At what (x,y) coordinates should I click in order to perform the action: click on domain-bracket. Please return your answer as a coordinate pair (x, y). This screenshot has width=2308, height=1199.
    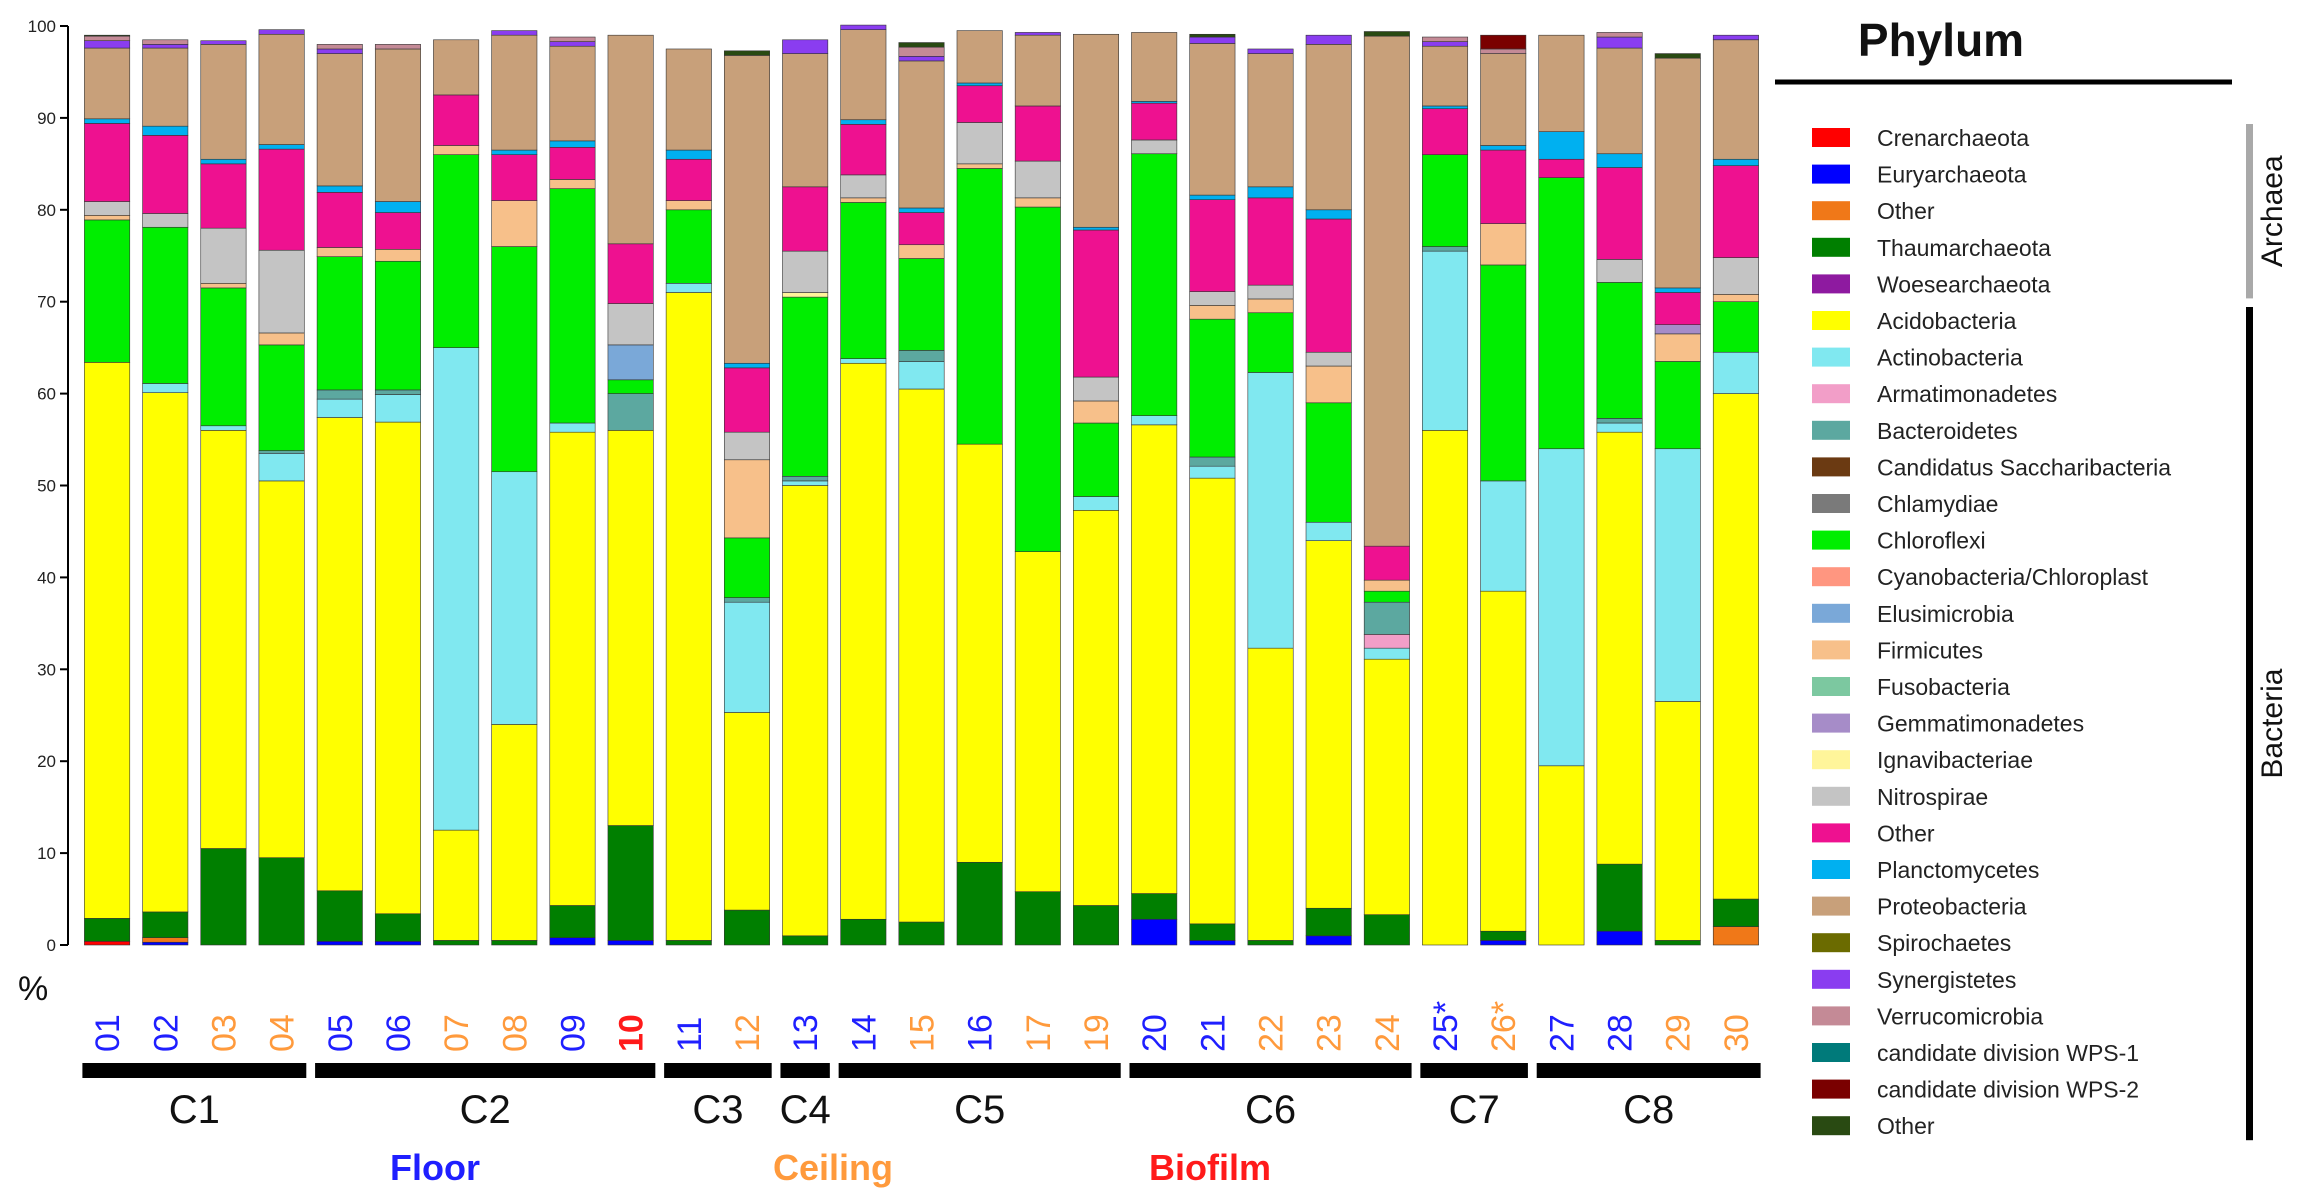
    Looking at the image, I should click on (2249, 211).